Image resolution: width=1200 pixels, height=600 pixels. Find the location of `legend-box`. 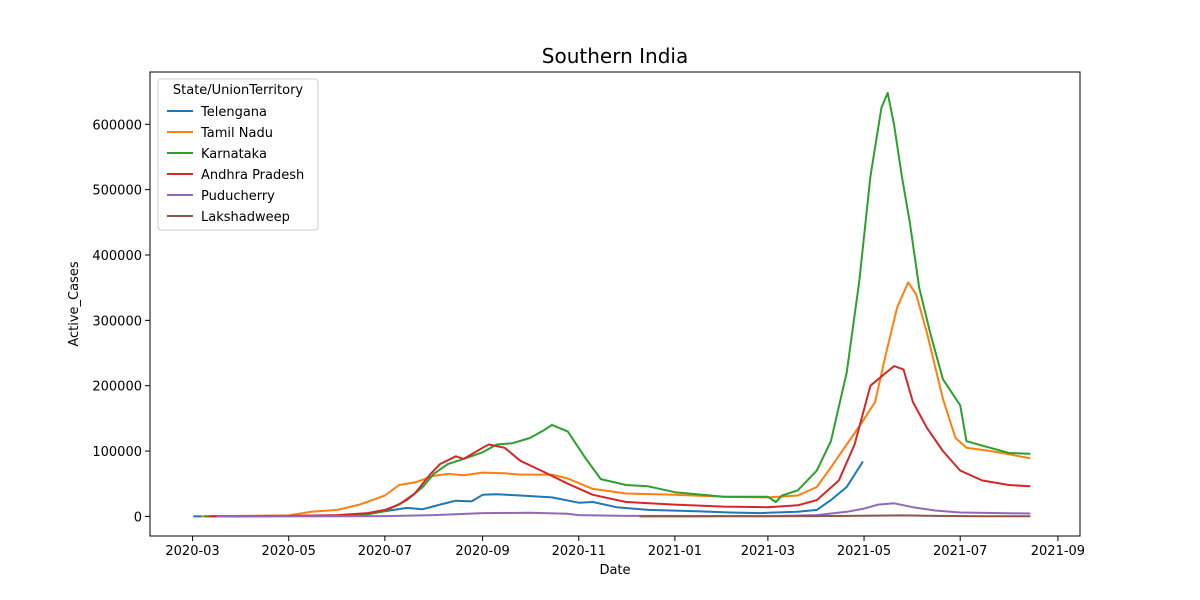

legend-box is located at coordinates (238, 154).